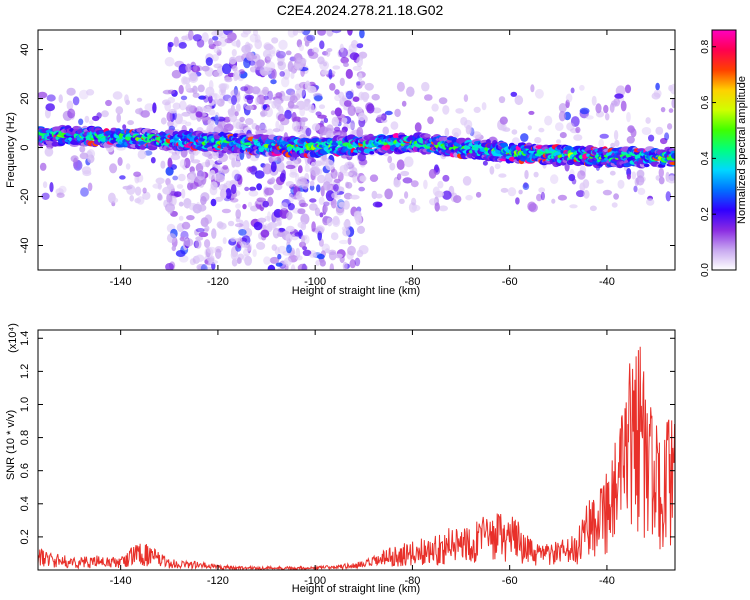 The height and width of the screenshot is (600, 750). What do you see at coordinates (25, 147) in the screenshot?
I see `heatmap-y-tick-label: 0` at bounding box center [25, 147].